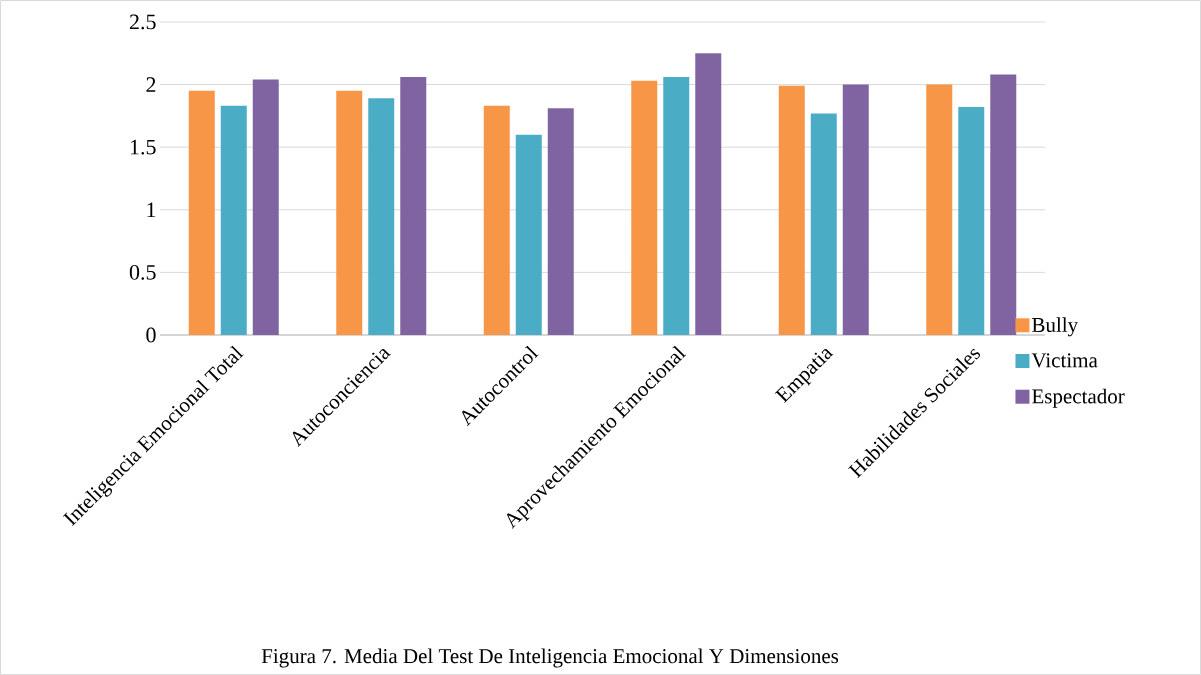 The width and height of the screenshot is (1201, 675). What do you see at coordinates (142, 22) in the screenshot?
I see `y-tick-label: 2.5` at bounding box center [142, 22].